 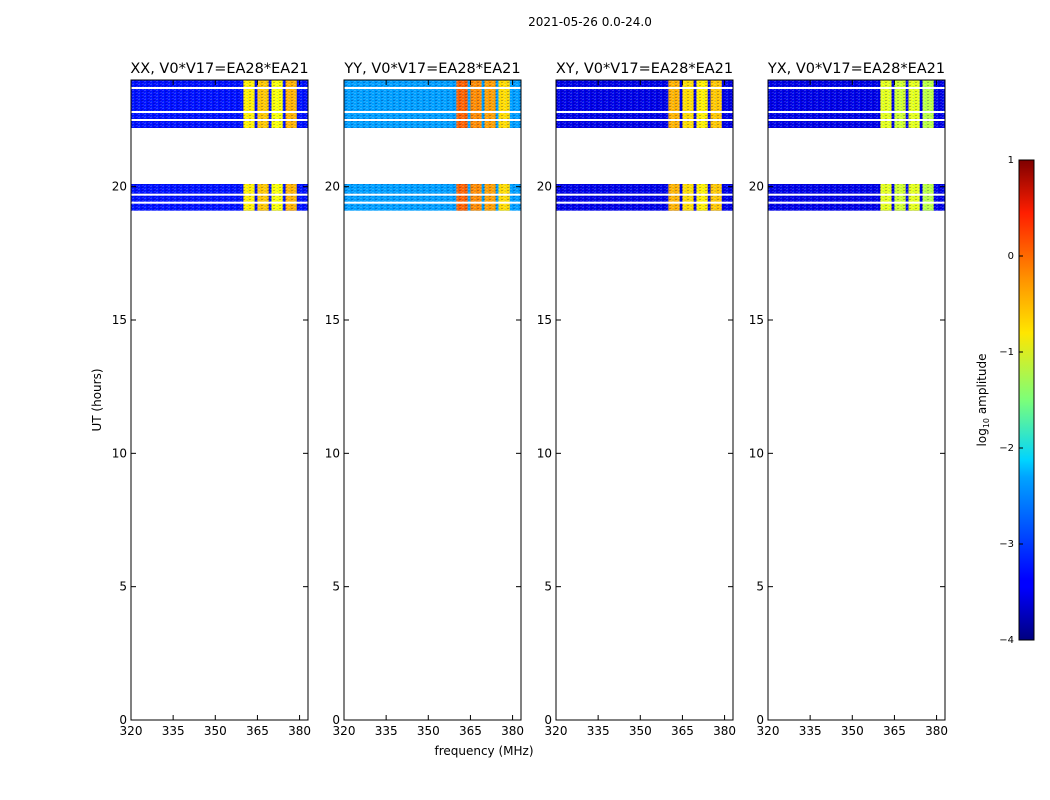 I want to click on colorbar-gradient, so click(x=1026, y=400).